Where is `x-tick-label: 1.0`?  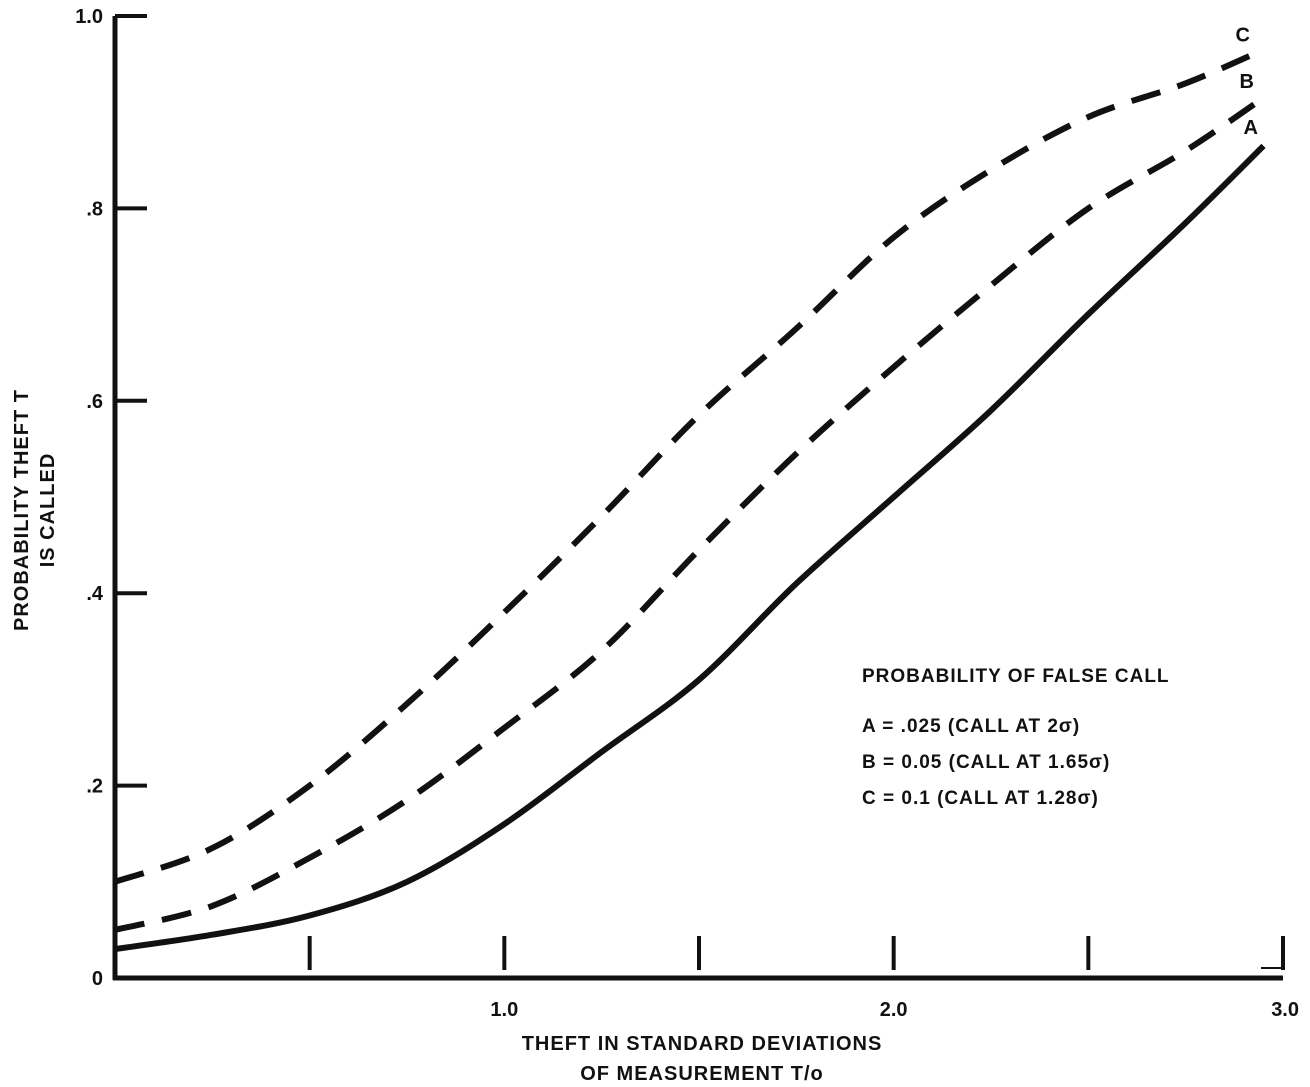 x-tick-label: 1.0 is located at coordinates (504, 1010).